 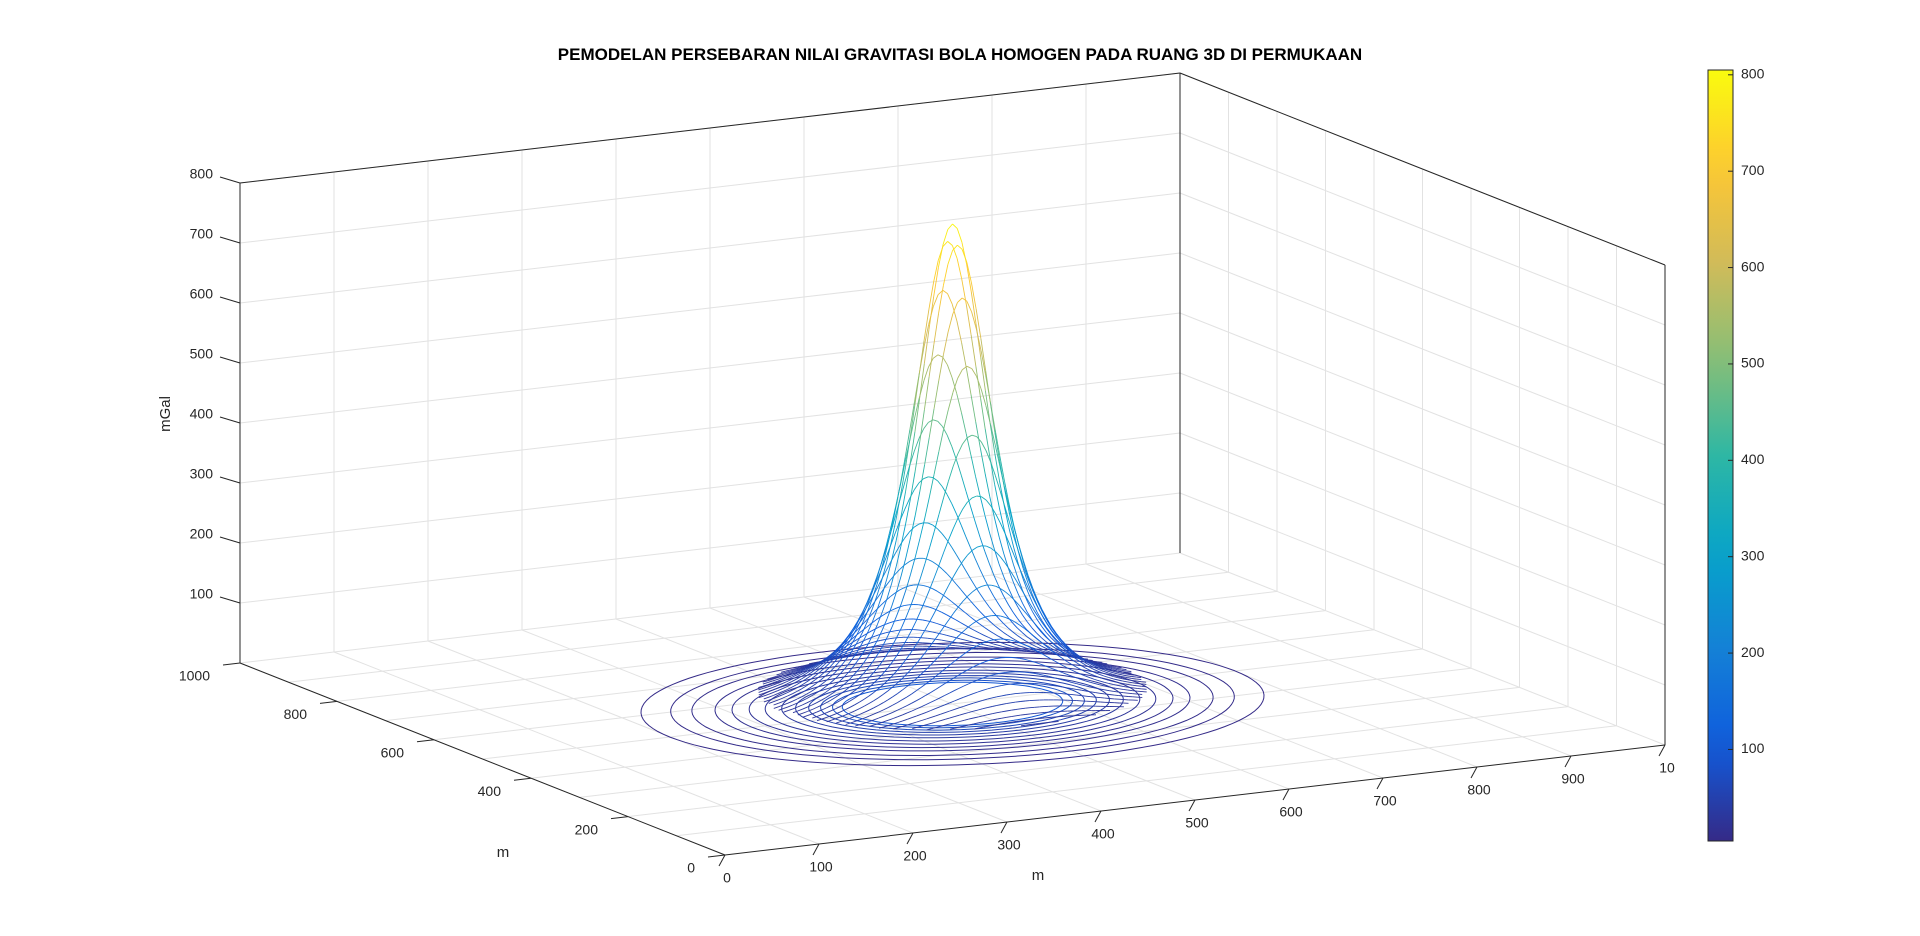 What do you see at coordinates (230, 300) in the screenshot?
I see `z-tick` at bounding box center [230, 300].